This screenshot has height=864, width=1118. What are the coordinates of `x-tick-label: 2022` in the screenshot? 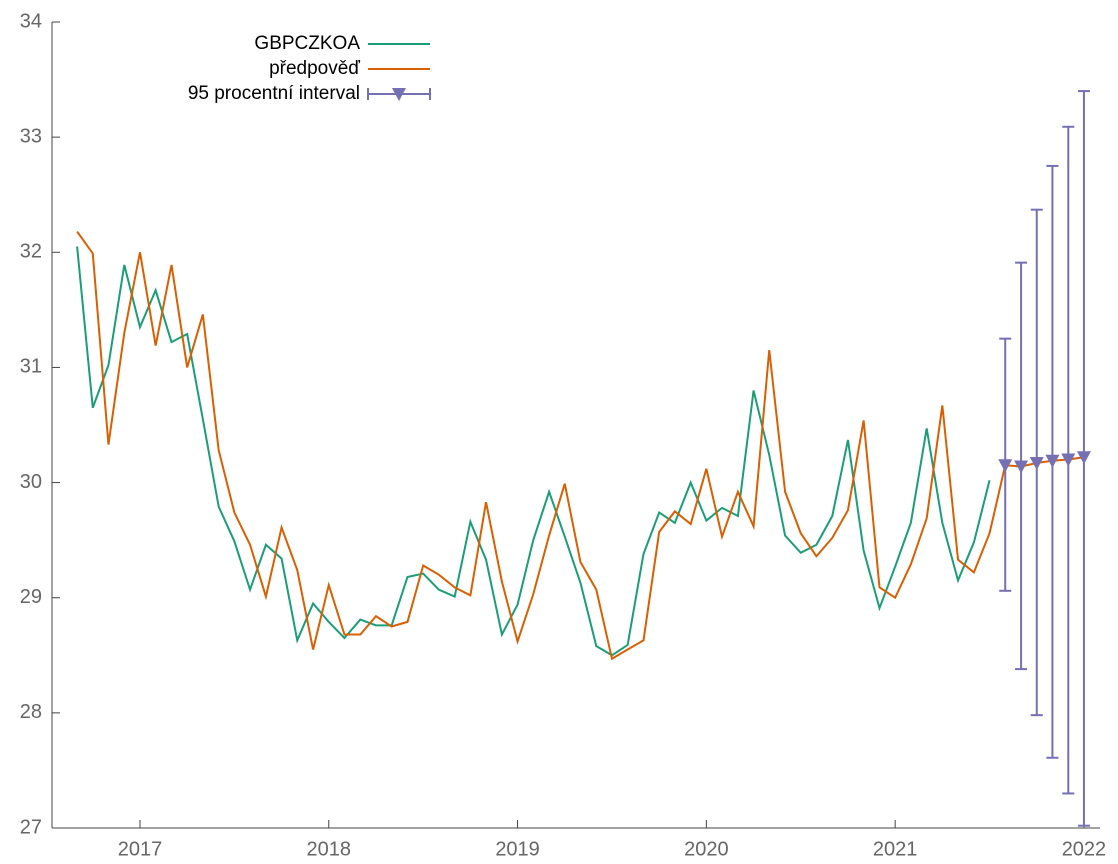 It's located at (1084, 849).